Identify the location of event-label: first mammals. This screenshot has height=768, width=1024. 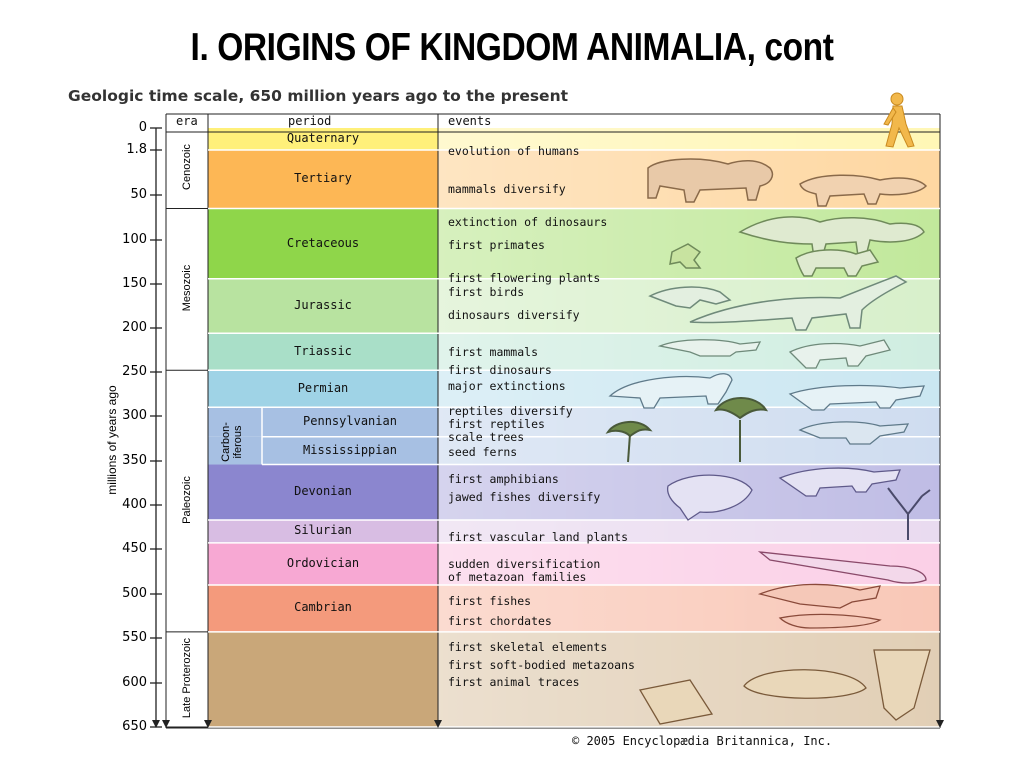
(493, 352).